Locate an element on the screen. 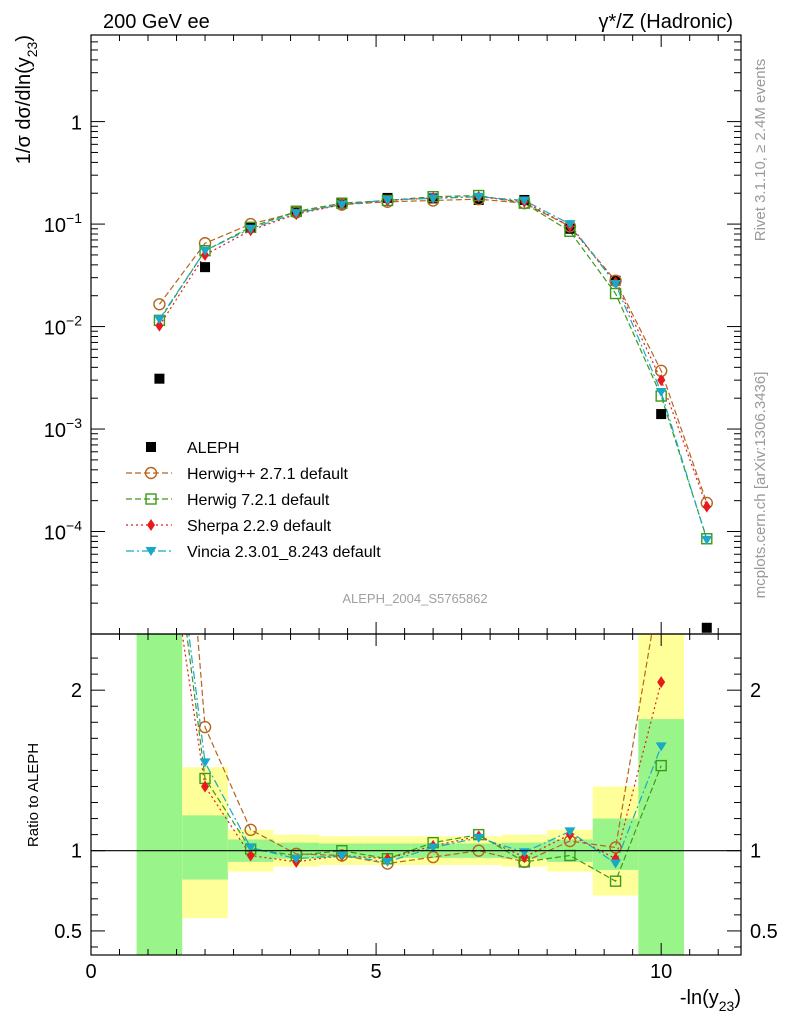 The width and height of the screenshot is (786, 1024). legend-label: Vincia 2.3.01_8.243 default is located at coordinates (284, 552).